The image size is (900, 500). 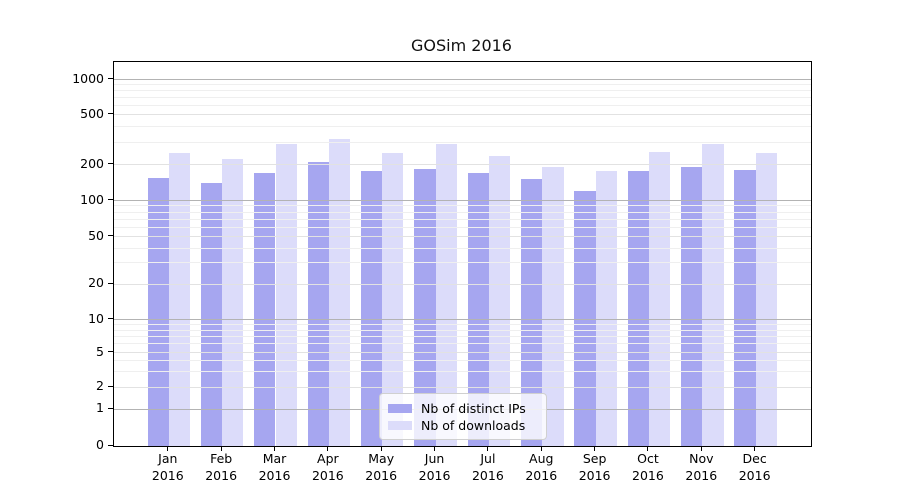 What do you see at coordinates (473, 425) in the screenshot?
I see `legend-label: Nb of downloads` at bounding box center [473, 425].